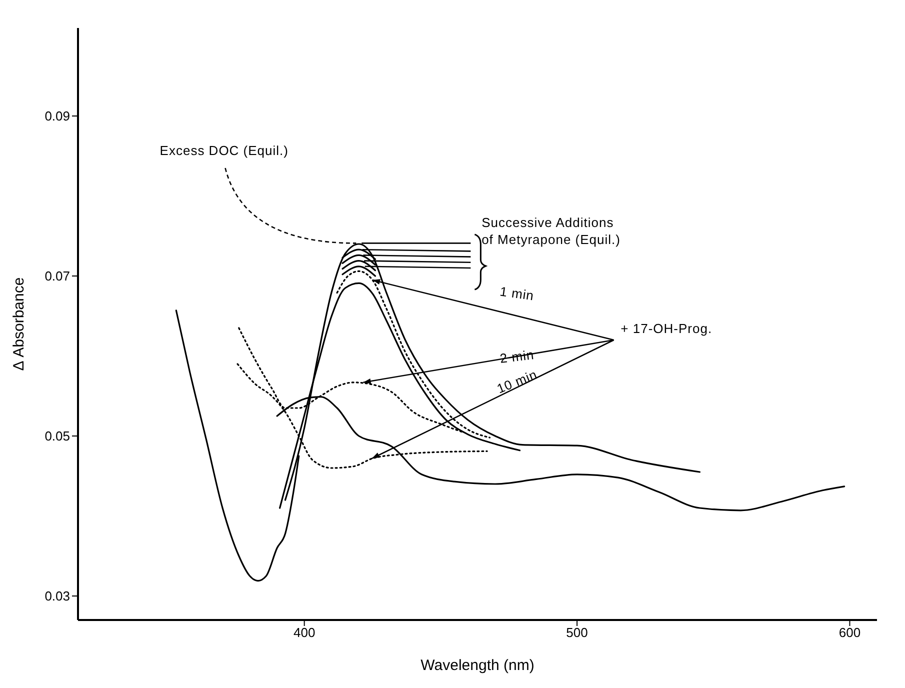  What do you see at coordinates (577, 632) in the screenshot?
I see `x-tick-label: 500` at bounding box center [577, 632].